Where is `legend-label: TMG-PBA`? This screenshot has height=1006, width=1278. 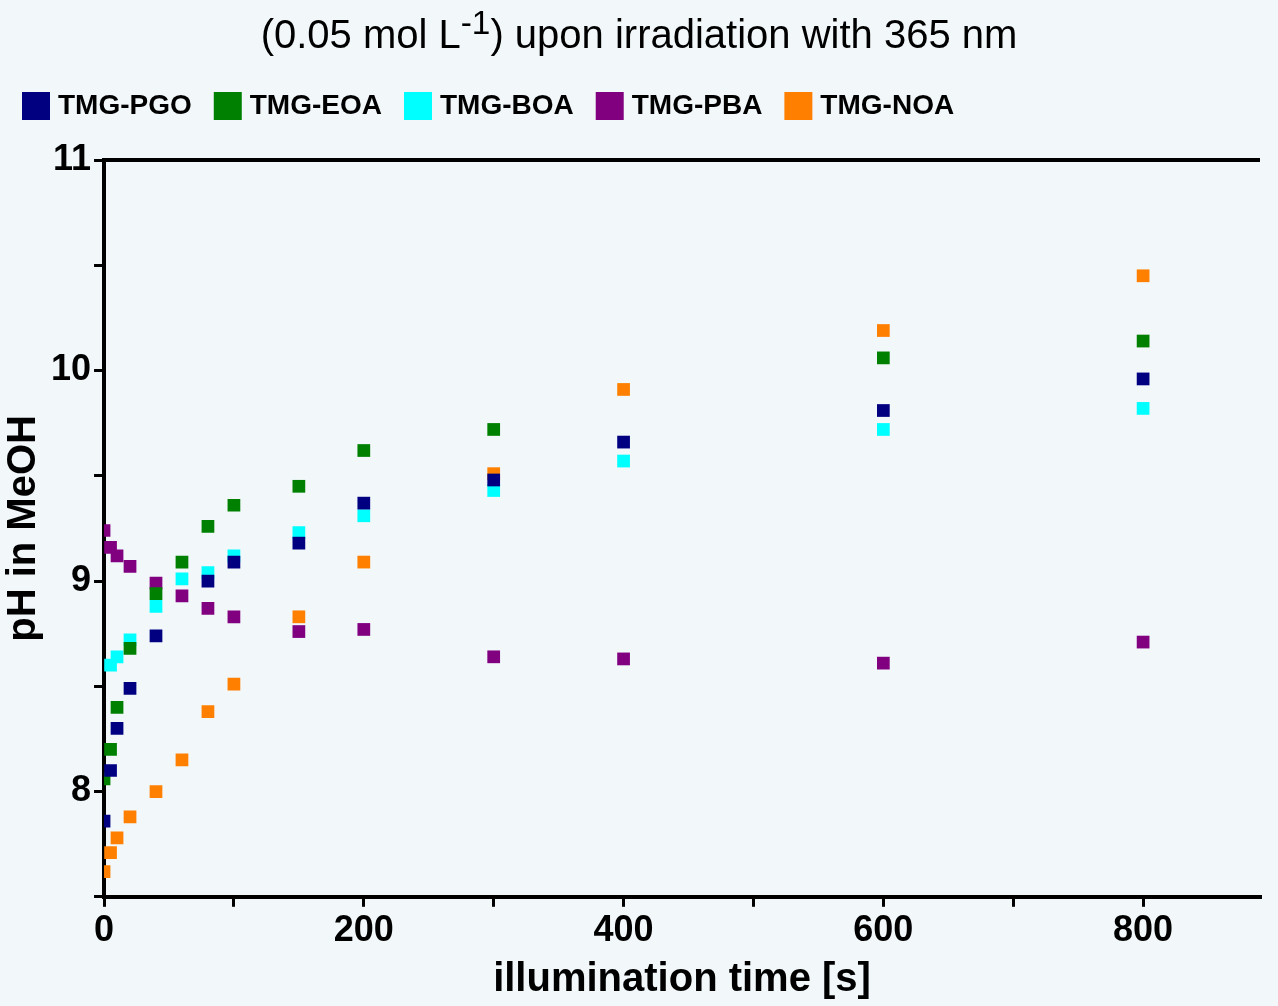 legend-label: TMG-PBA is located at coordinates (697, 104).